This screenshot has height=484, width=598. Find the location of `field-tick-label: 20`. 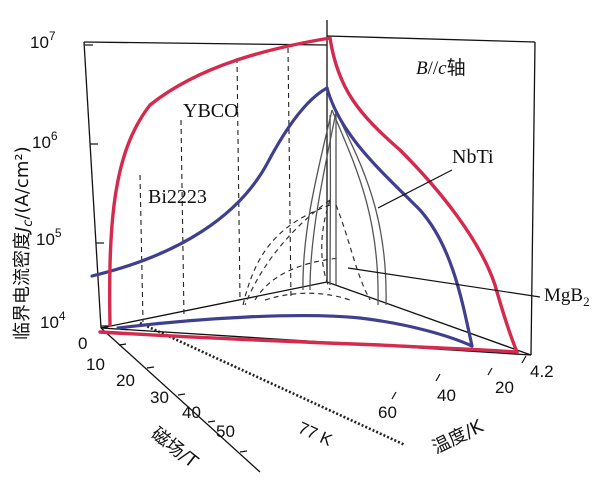

field-tick-label: 20 is located at coordinates (125, 380).